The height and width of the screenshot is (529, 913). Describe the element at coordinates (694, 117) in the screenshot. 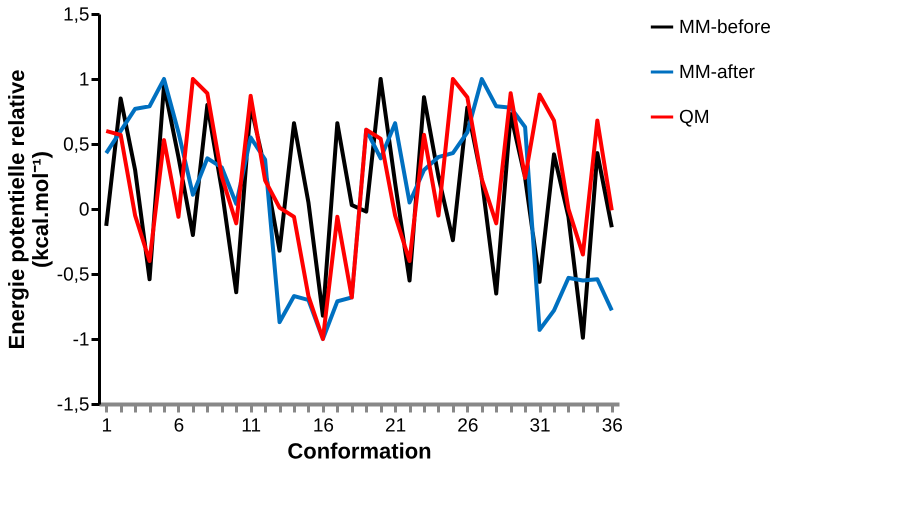

I see `legend-label: QM` at that location.